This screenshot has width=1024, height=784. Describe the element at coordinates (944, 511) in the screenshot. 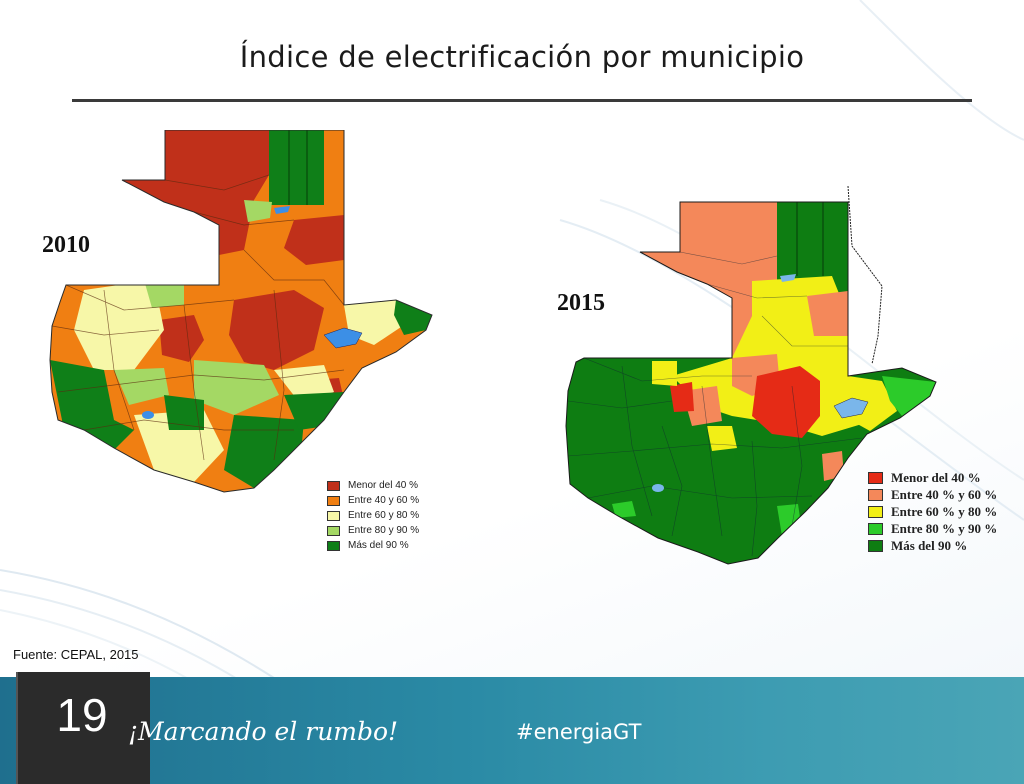

I see `legend-label: Entre 60 % y 80 %` at that location.